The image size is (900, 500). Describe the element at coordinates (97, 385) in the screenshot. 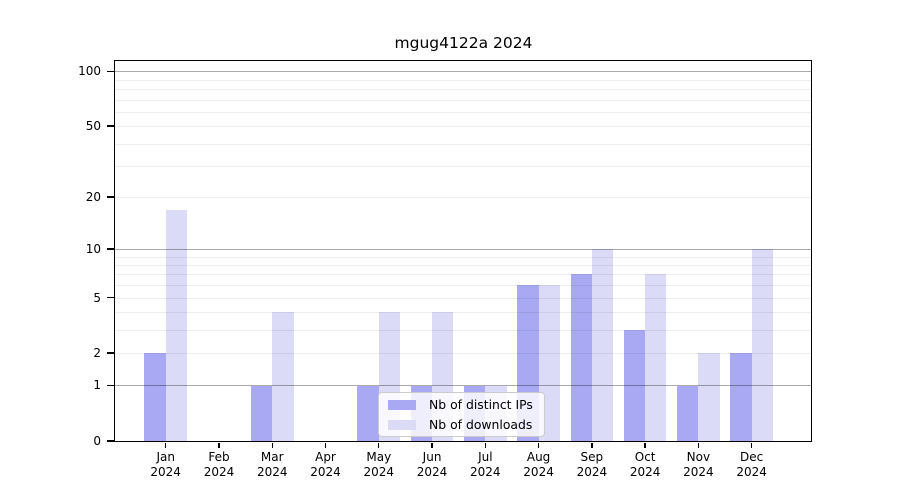

I see `y-axis-tick-label: 1` at that location.